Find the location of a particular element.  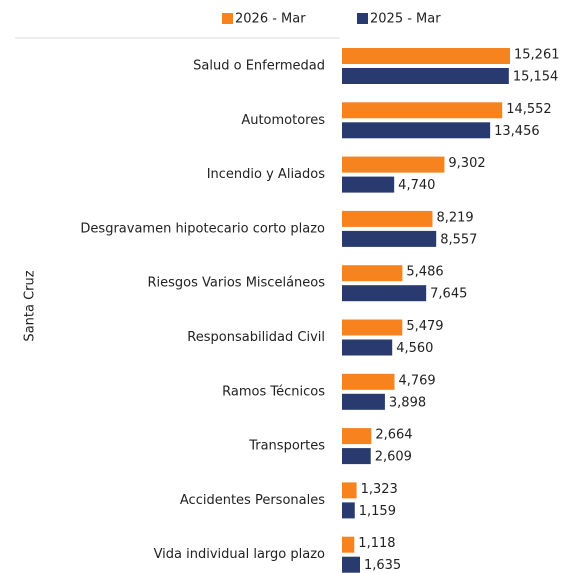

legend-label: 2026 - Mar is located at coordinates (270, 19).